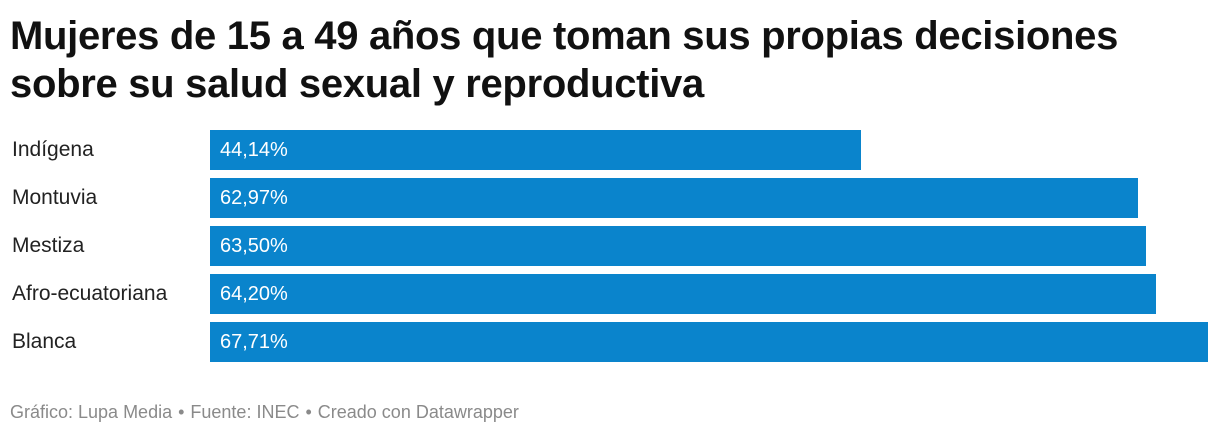  Describe the element at coordinates (44, 341) in the screenshot. I see `category-label: Blanca` at that location.